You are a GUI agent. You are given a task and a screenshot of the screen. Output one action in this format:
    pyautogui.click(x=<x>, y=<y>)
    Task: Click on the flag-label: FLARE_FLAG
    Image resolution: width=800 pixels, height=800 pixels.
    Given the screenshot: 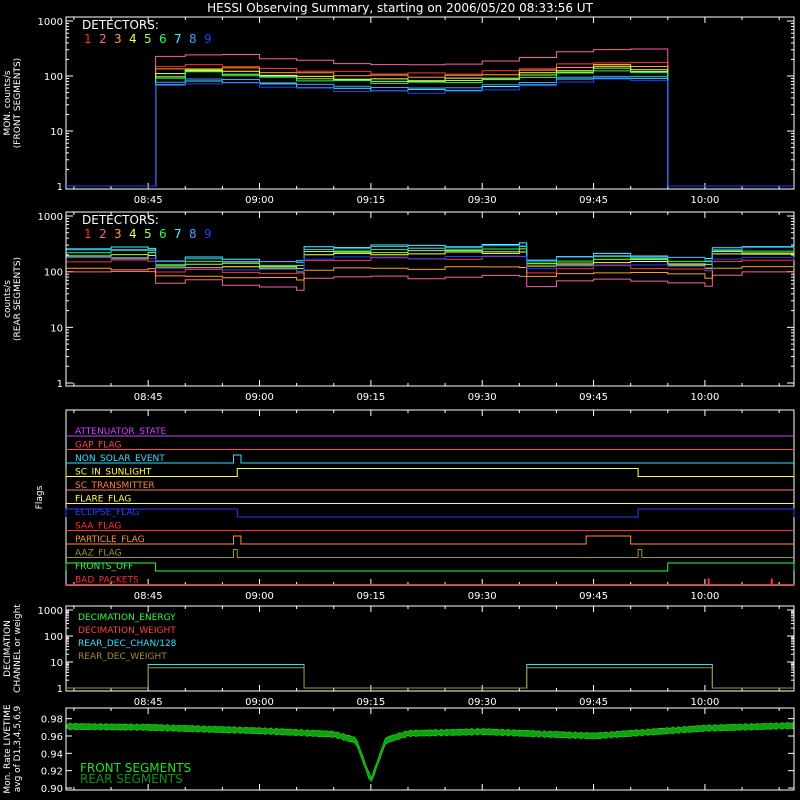 What is the action you would take?
    pyautogui.click(x=103, y=500)
    